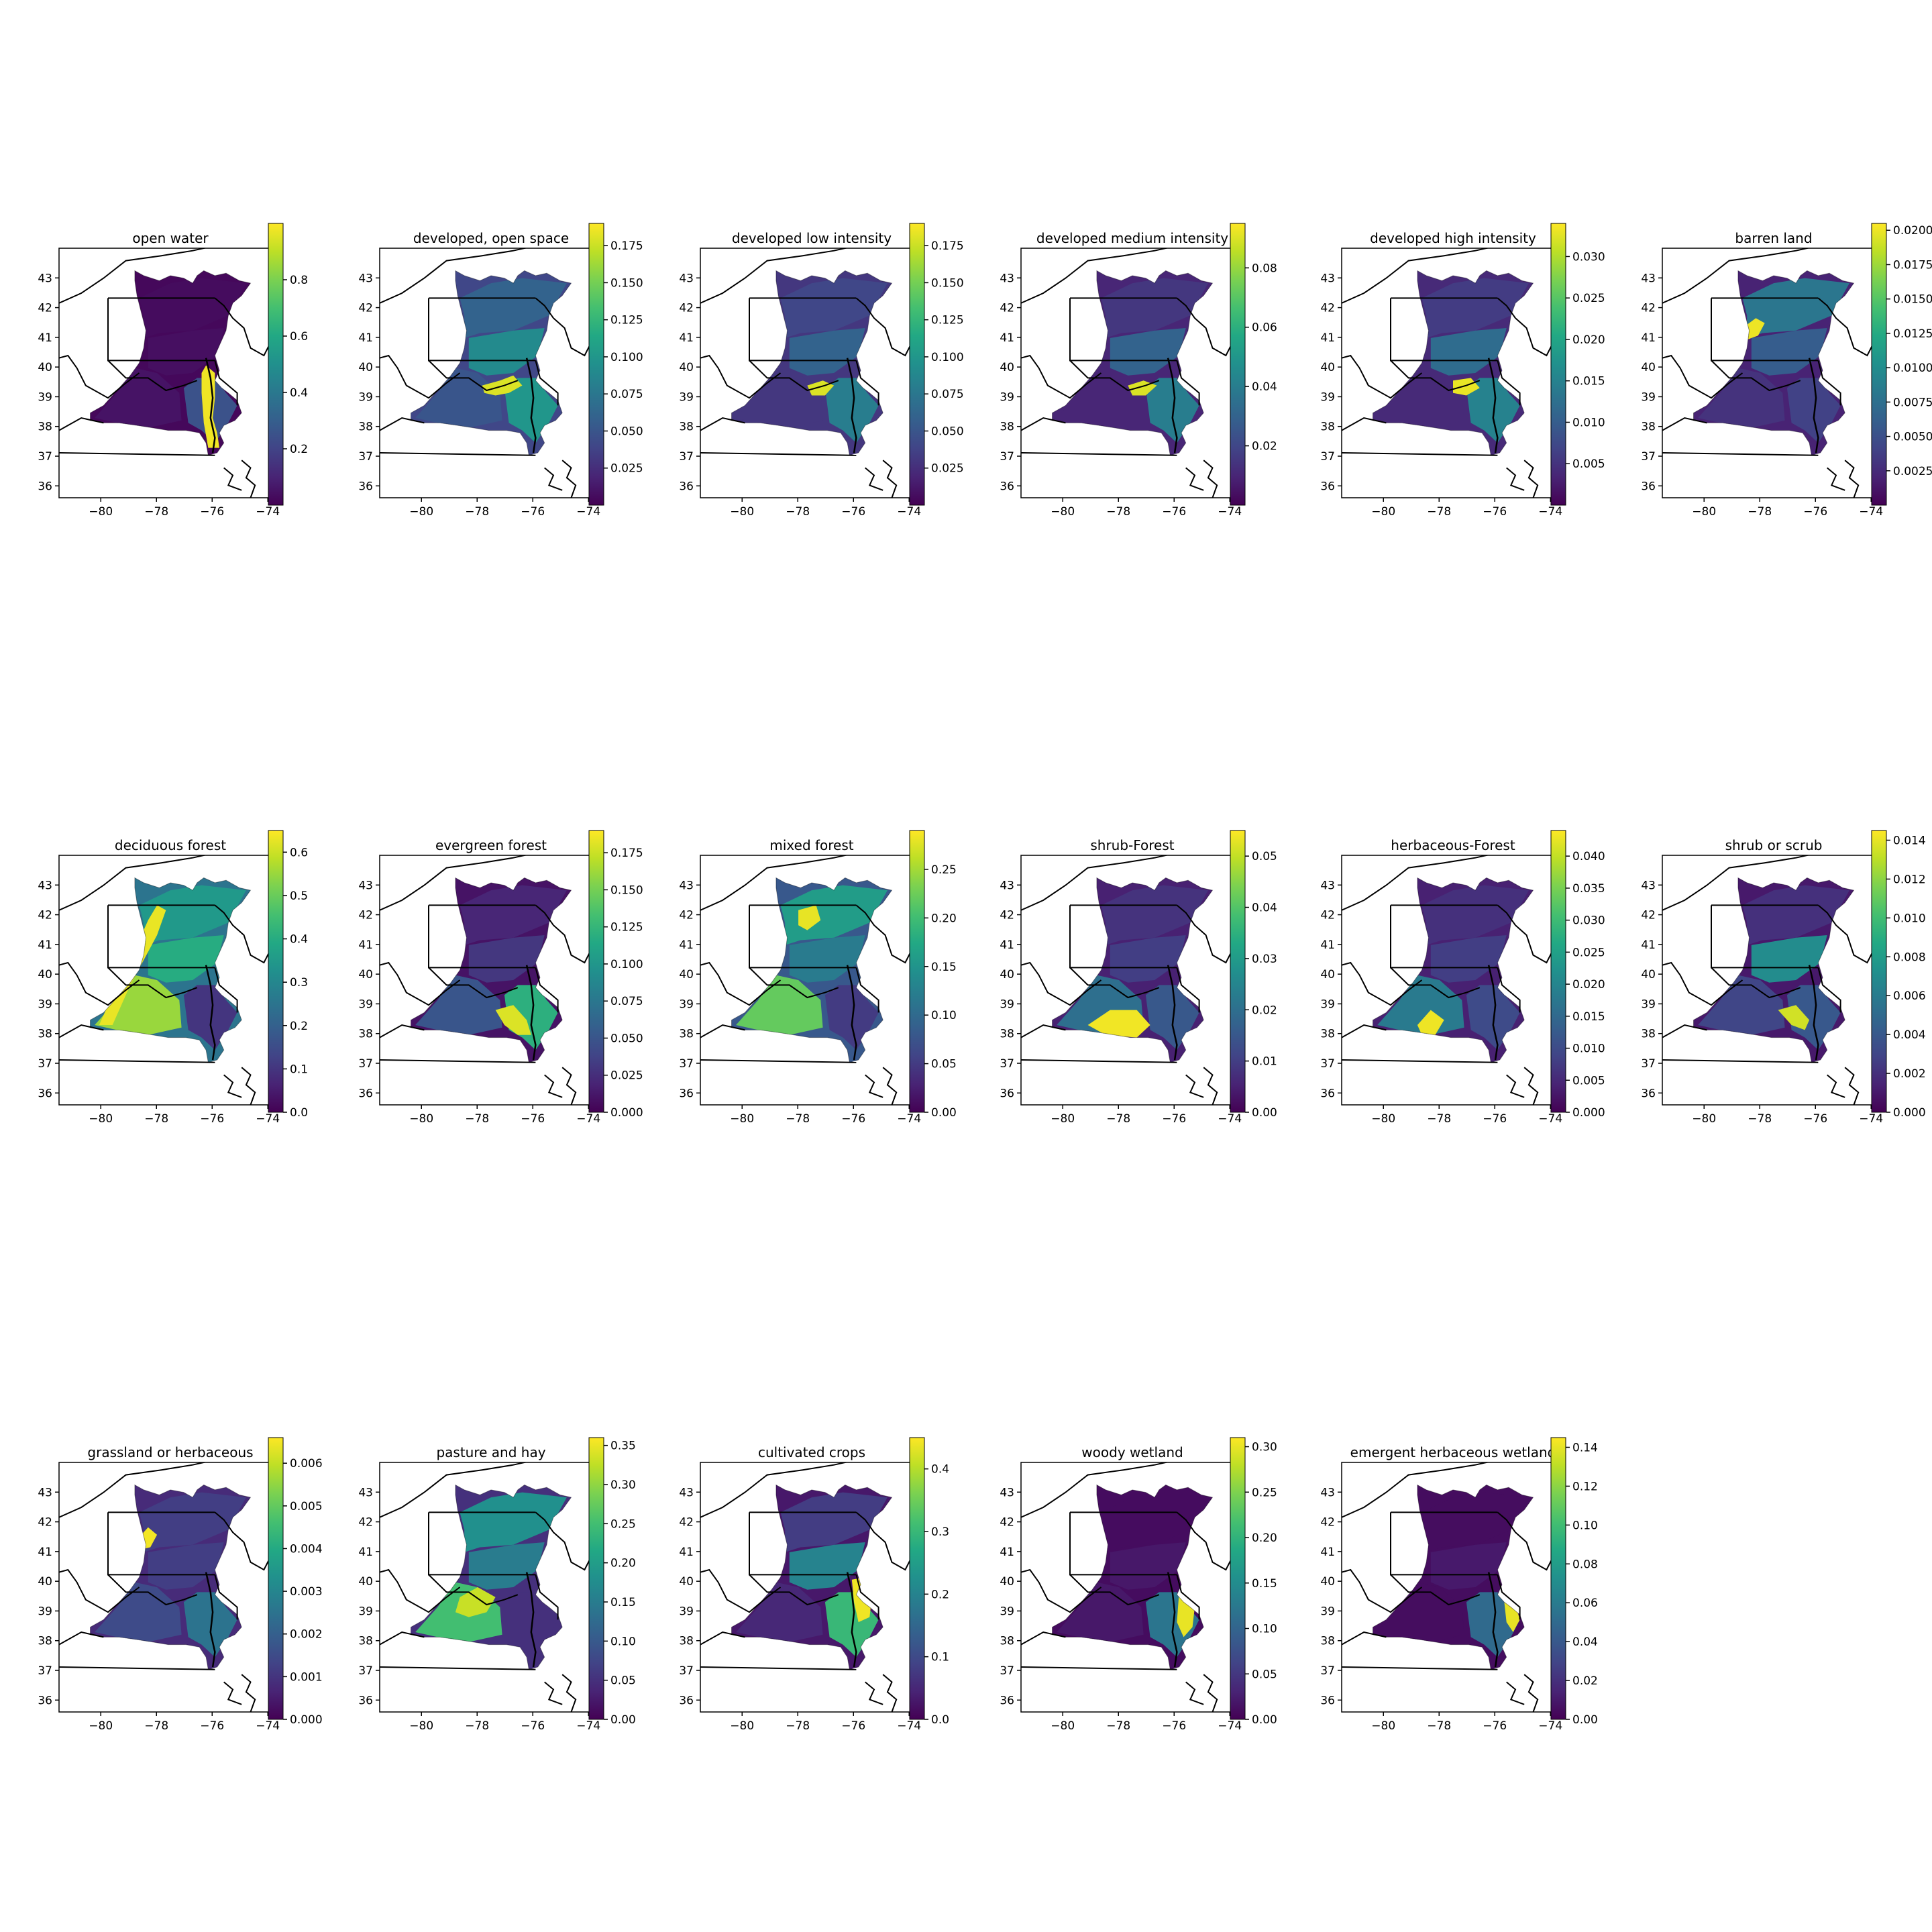 The image size is (1932, 1932). What do you see at coordinates (1585, 1642) in the screenshot?
I see `colorbar-tick-label: 0.04` at bounding box center [1585, 1642].